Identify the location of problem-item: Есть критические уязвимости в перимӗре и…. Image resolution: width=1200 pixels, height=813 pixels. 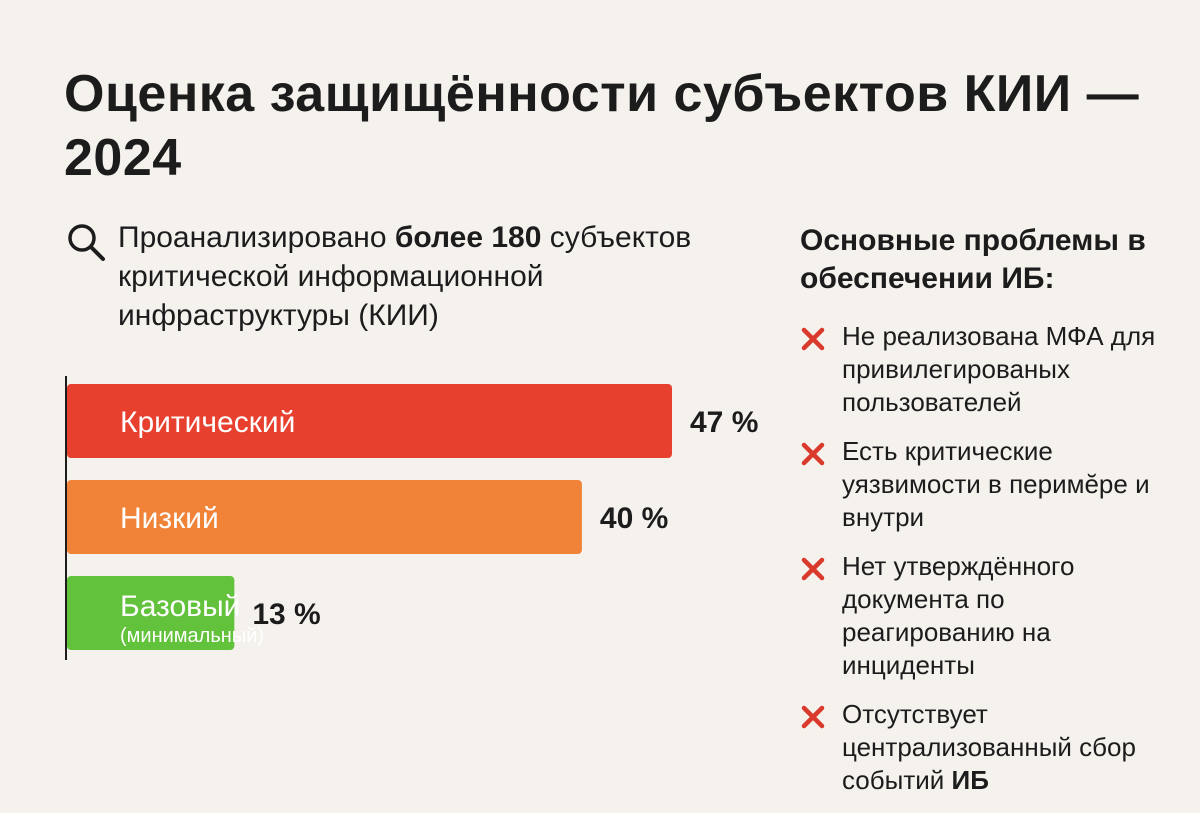
(990, 484).